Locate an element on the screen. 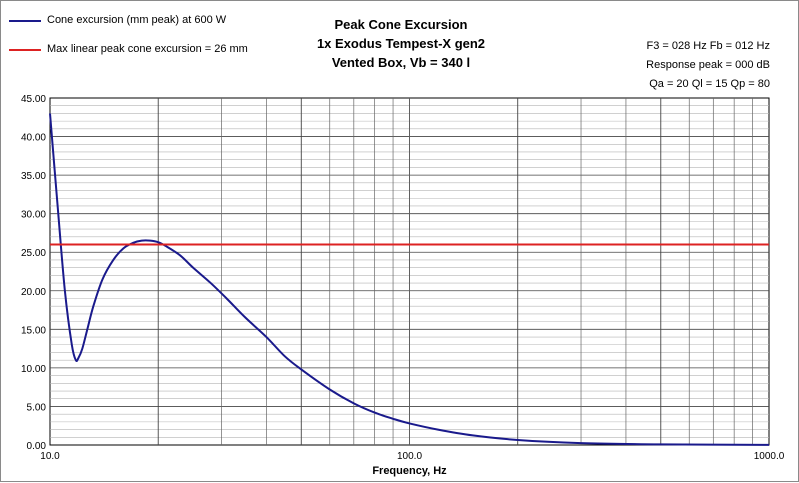 The height and width of the screenshot is (483, 799). chart-title-line-2: 1x Exodus Tempest-X gen2 is located at coordinates (401, 43).